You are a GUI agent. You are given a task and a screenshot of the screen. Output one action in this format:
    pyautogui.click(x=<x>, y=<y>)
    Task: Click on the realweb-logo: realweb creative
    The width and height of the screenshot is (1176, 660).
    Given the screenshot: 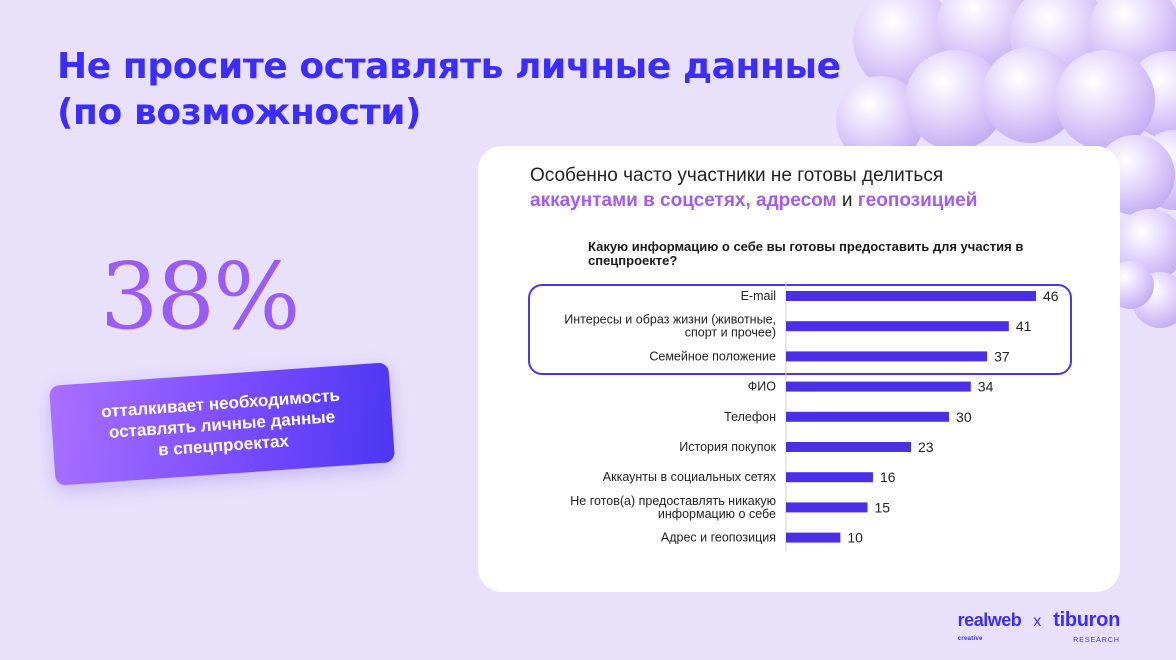 What is the action you would take?
    pyautogui.click(x=989, y=626)
    